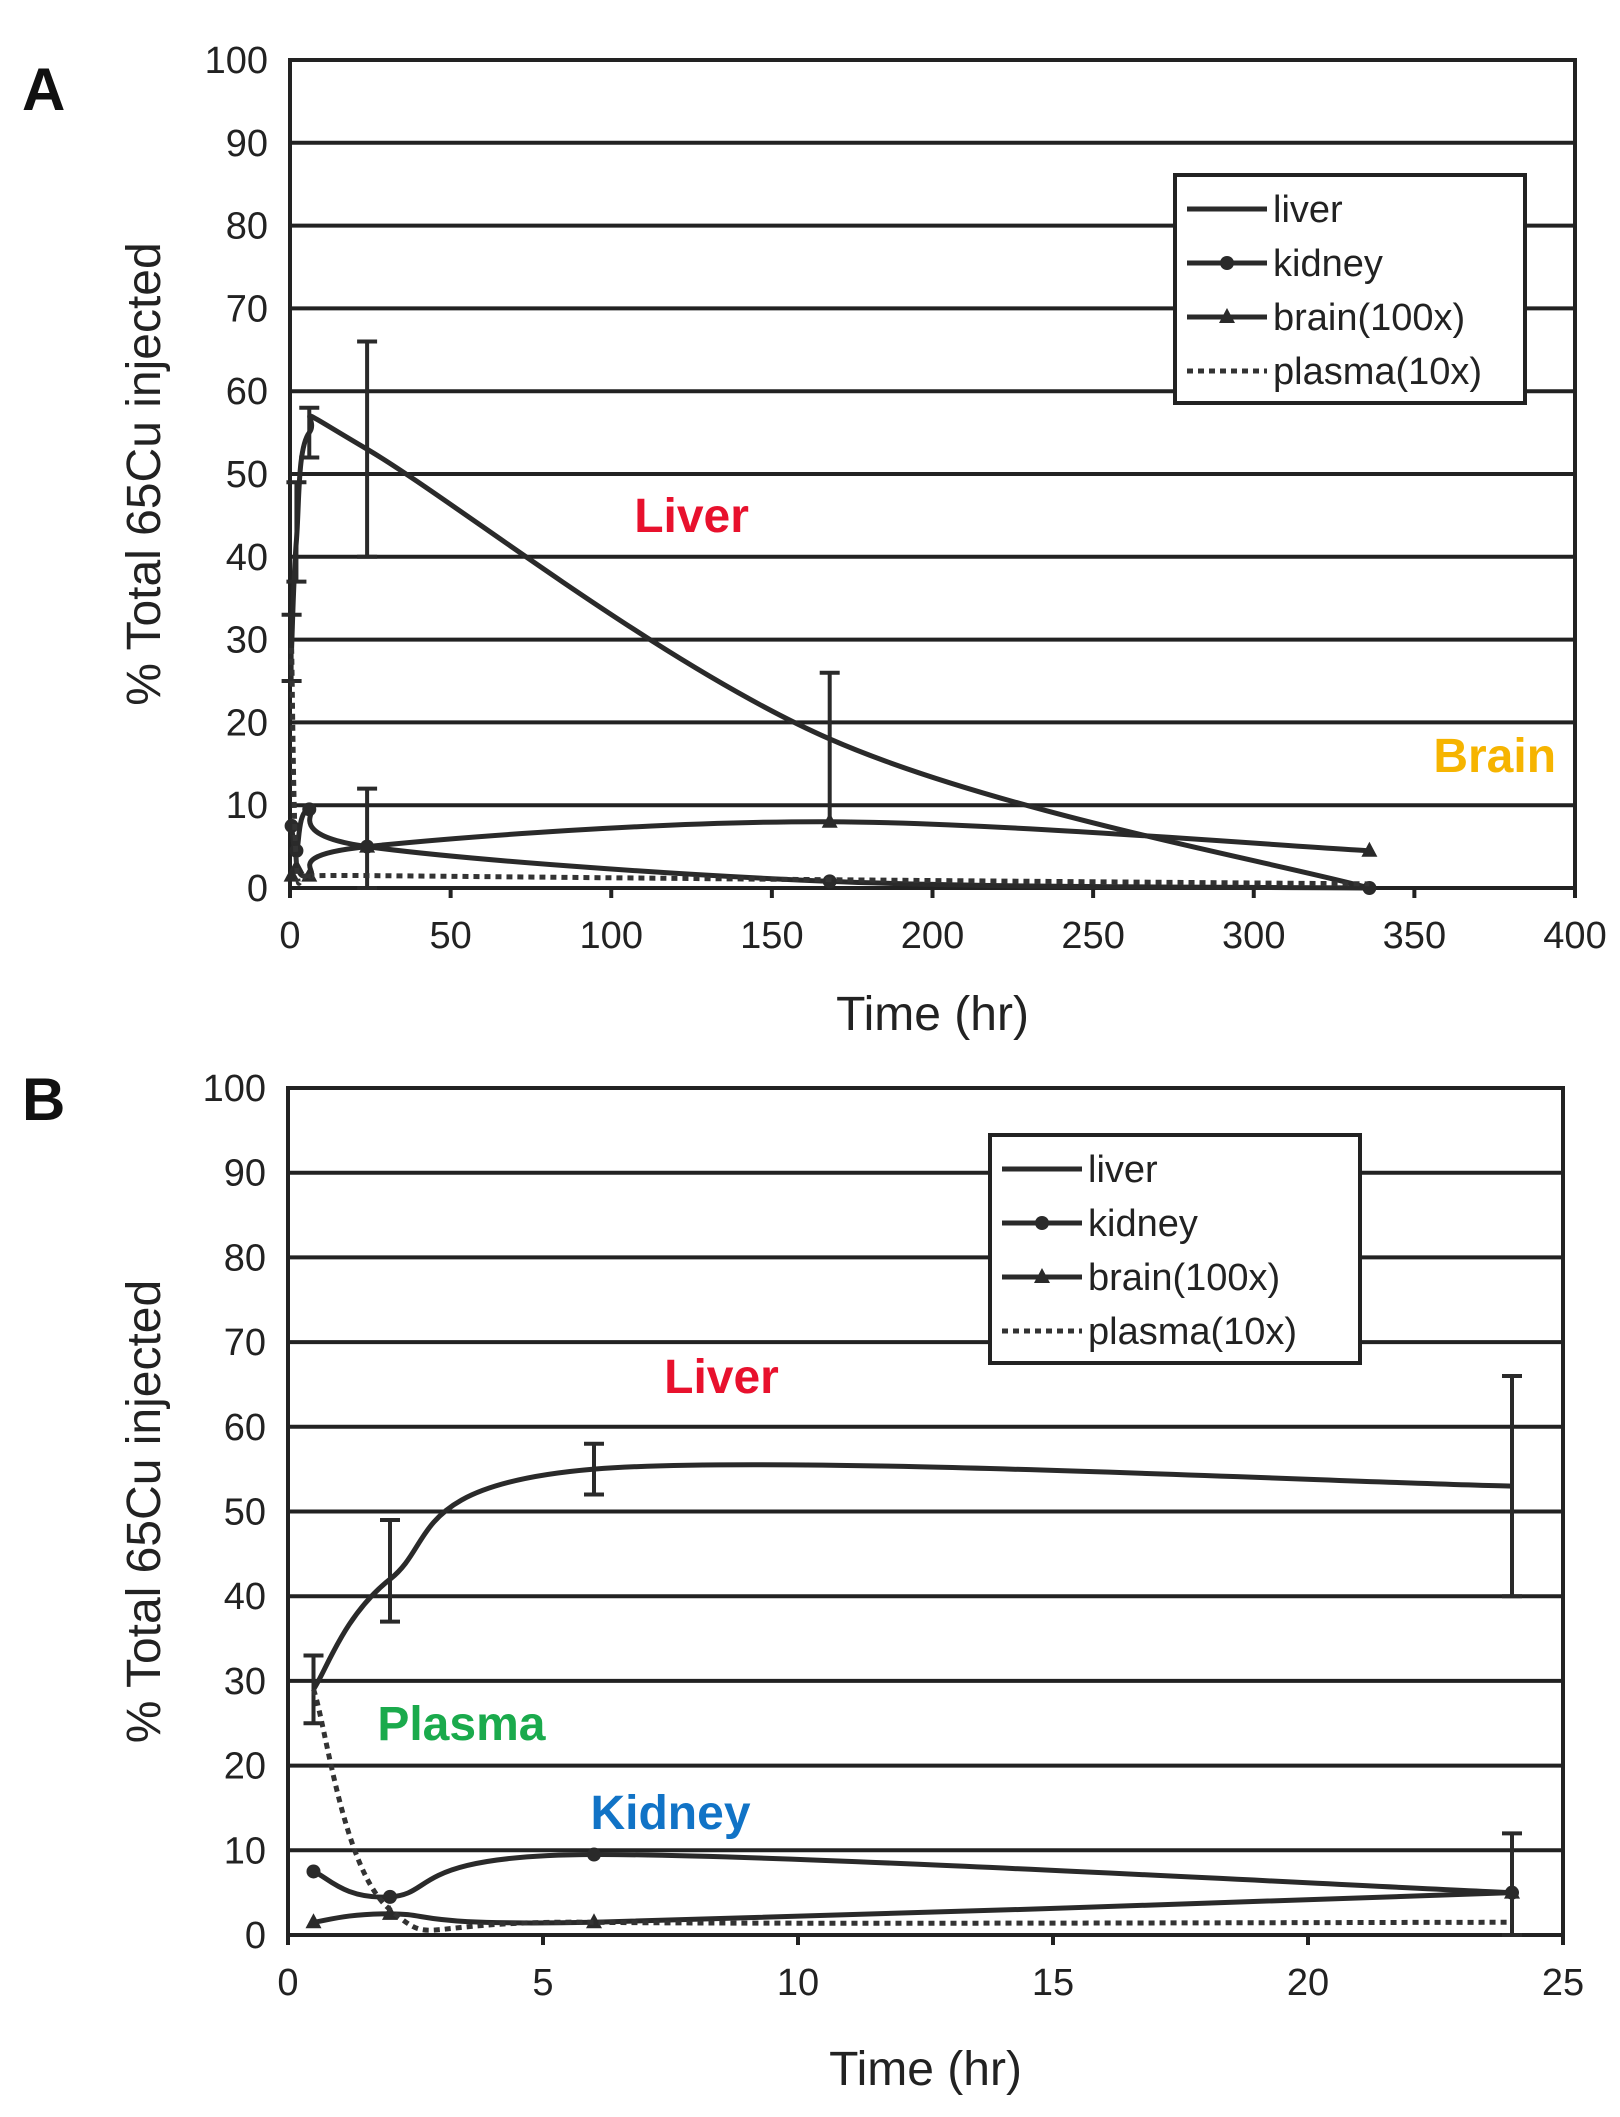  Describe the element at coordinates (798, 1983) in the screenshot. I see `x-tick-label: 10` at that location.